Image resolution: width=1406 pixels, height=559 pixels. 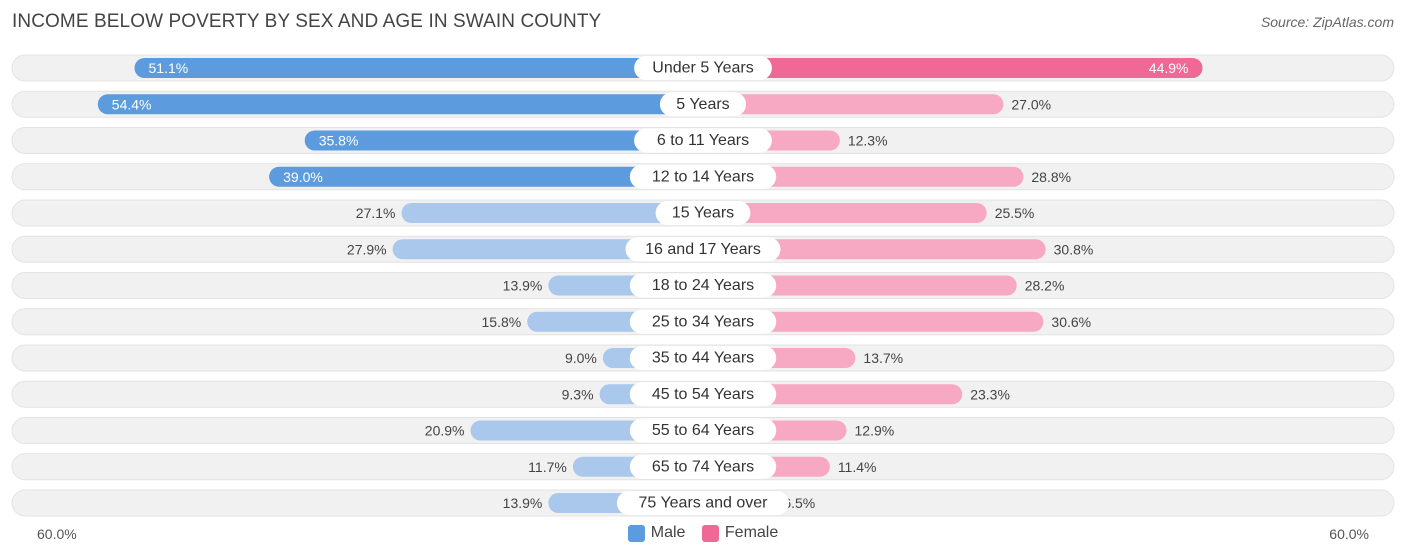 What do you see at coordinates (636, 533) in the screenshot?
I see `male-swatch` at bounding box center [636, 533].